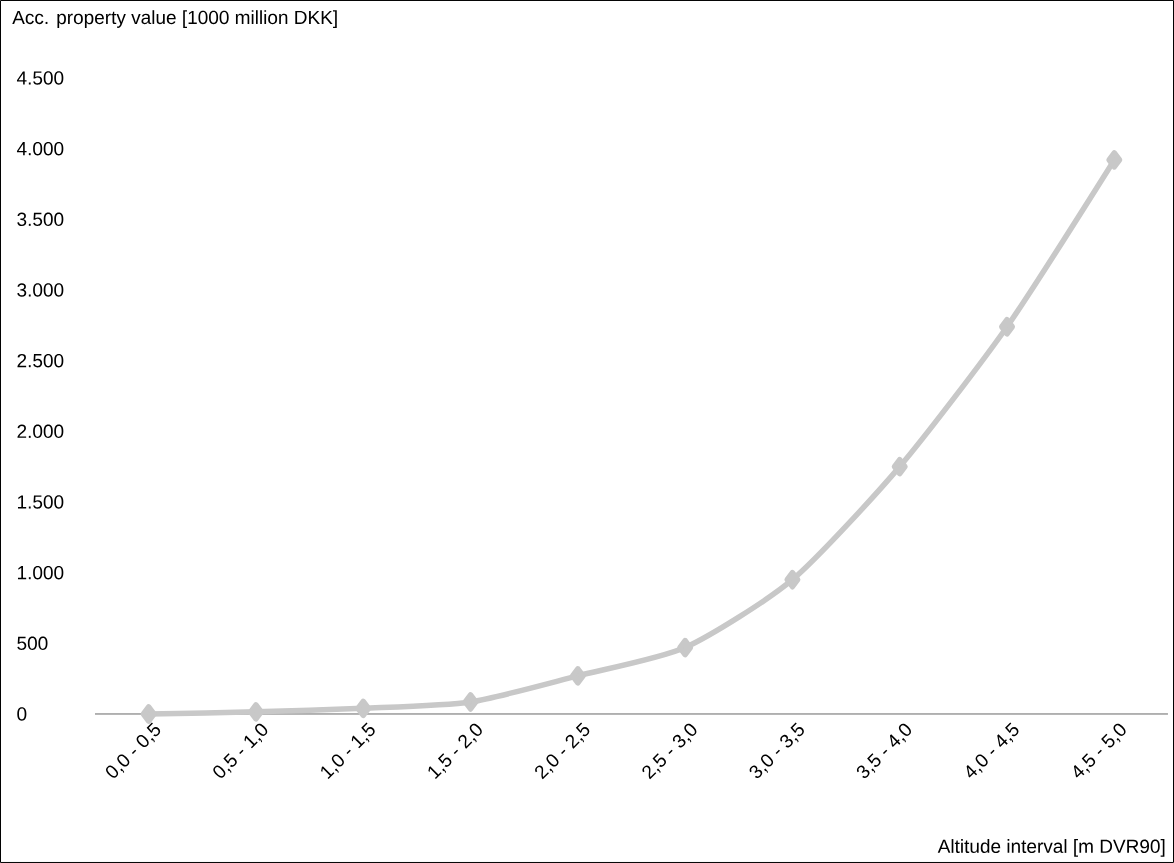  What do you see at coordinates (40, 219) in the screenshot?
I see `y-tick-label: 3.500` at bounding box center [40, 219].